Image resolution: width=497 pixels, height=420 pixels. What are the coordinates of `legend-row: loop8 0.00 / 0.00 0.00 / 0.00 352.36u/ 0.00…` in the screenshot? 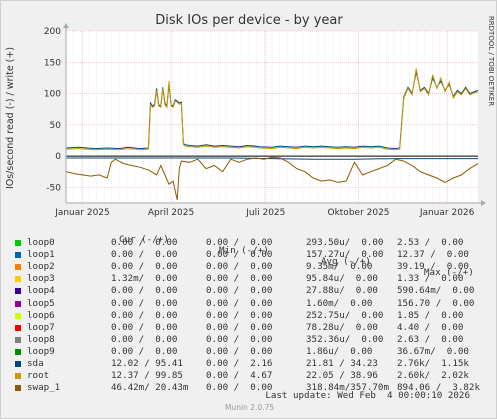 It's located at (249, 340).